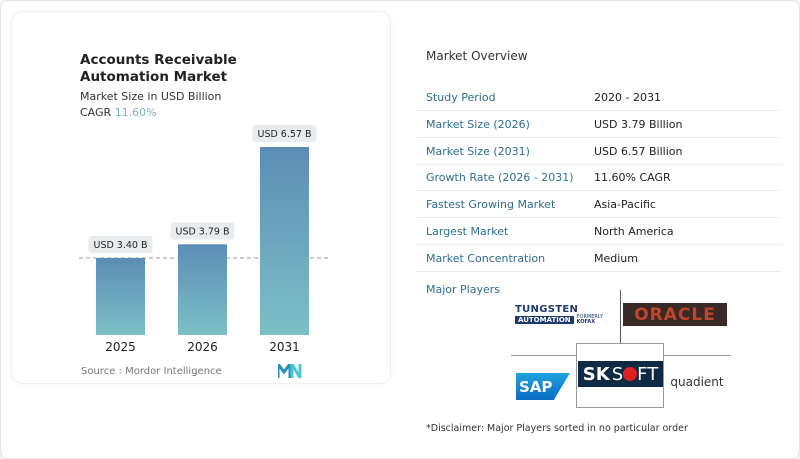 The image size is (800, 459). I want to click on overview-row: Fastest Growing Market Asia-Pacific, so click(599, 205).